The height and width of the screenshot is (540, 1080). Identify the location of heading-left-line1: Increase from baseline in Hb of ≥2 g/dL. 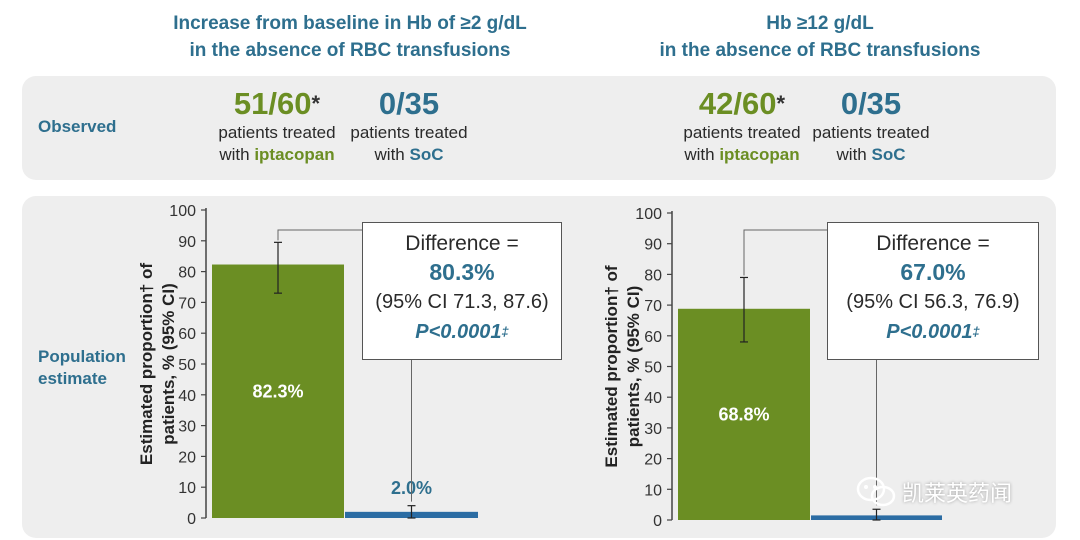
(350, 23).